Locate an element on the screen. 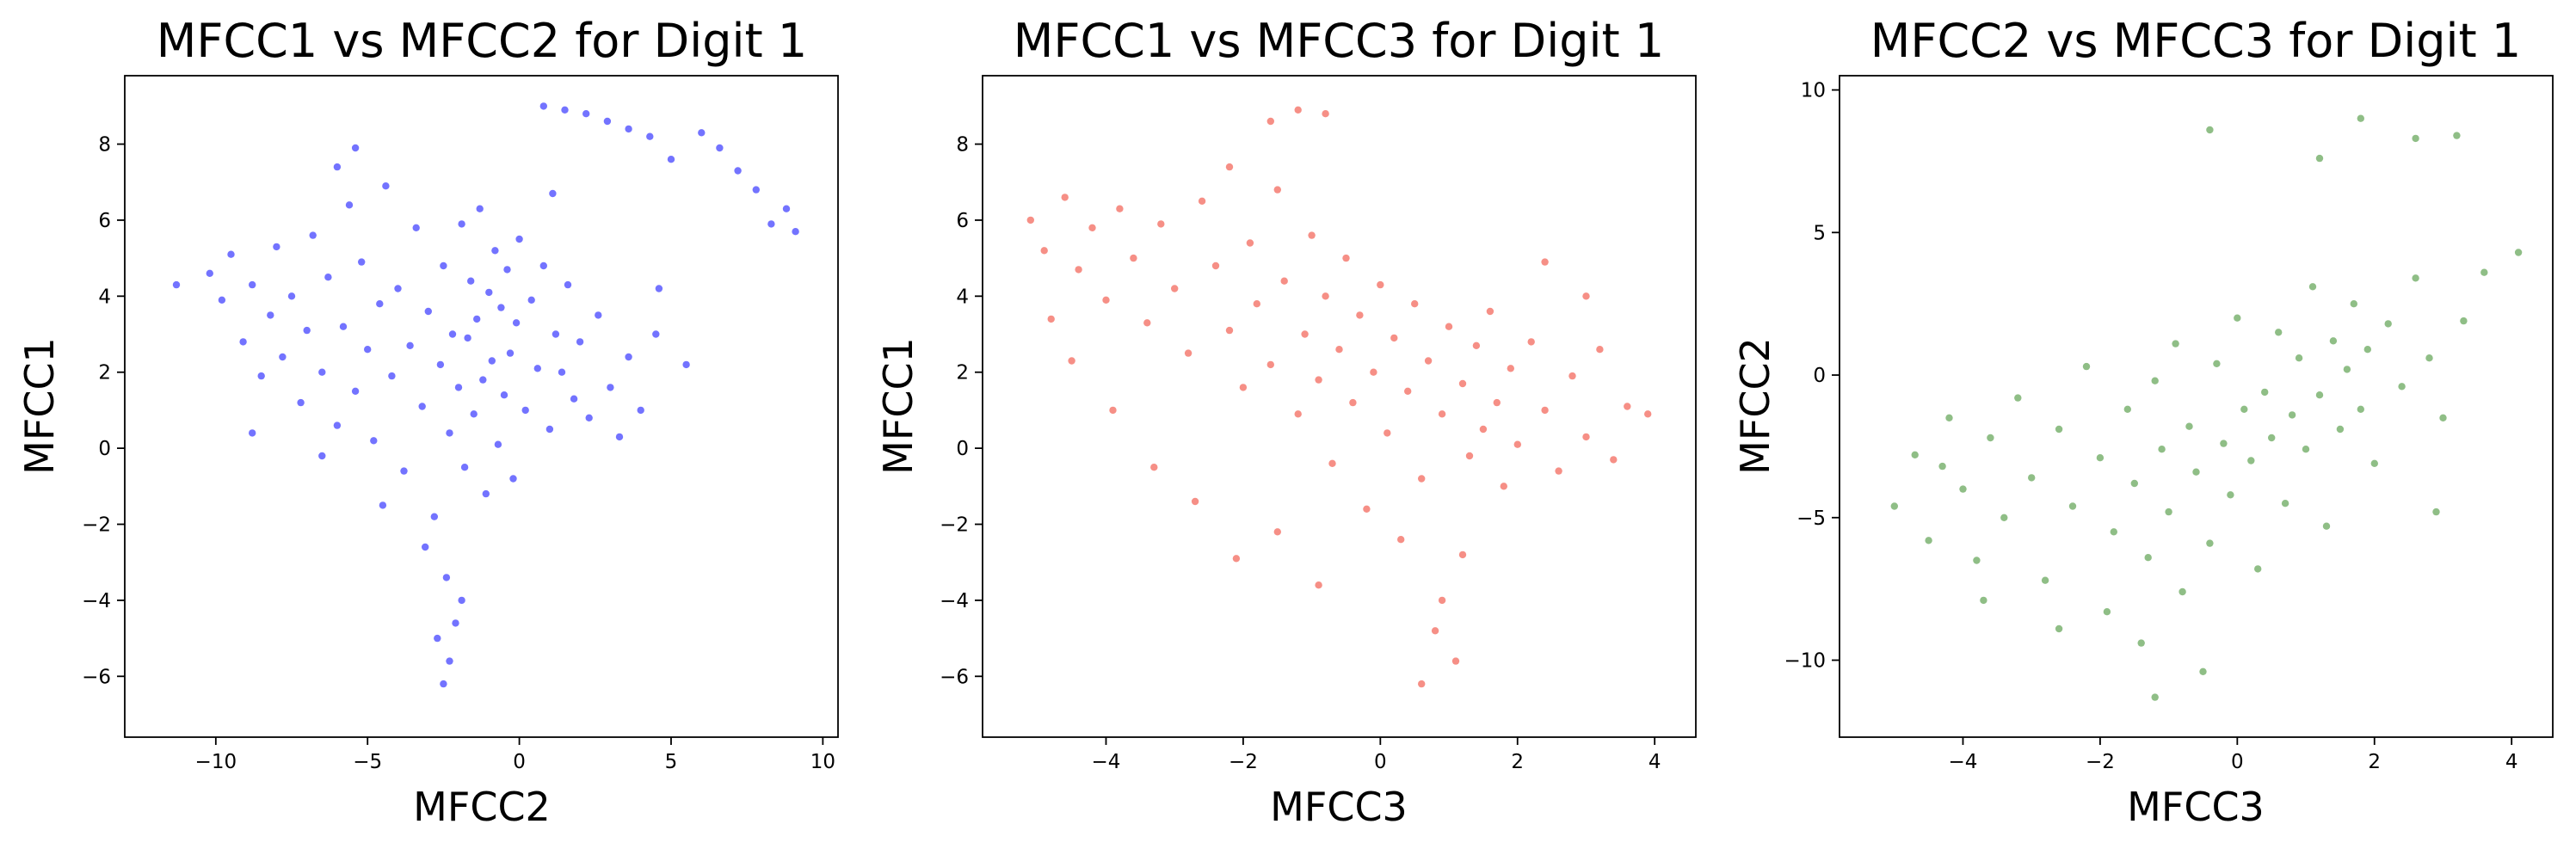 Image resolution: width=2576 pixels, height=855 pixels. chart-title: MFCC1 vs MFCC2 for Digit 1 is located at coordinates (482, 41).